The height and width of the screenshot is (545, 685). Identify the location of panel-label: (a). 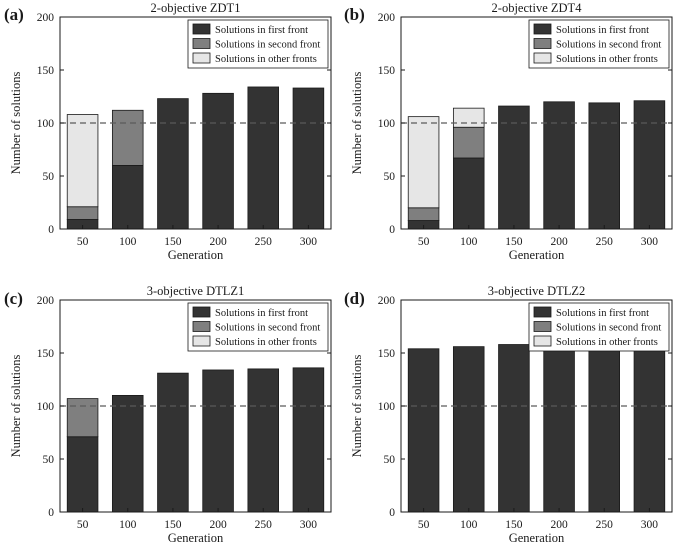
(14, 14).